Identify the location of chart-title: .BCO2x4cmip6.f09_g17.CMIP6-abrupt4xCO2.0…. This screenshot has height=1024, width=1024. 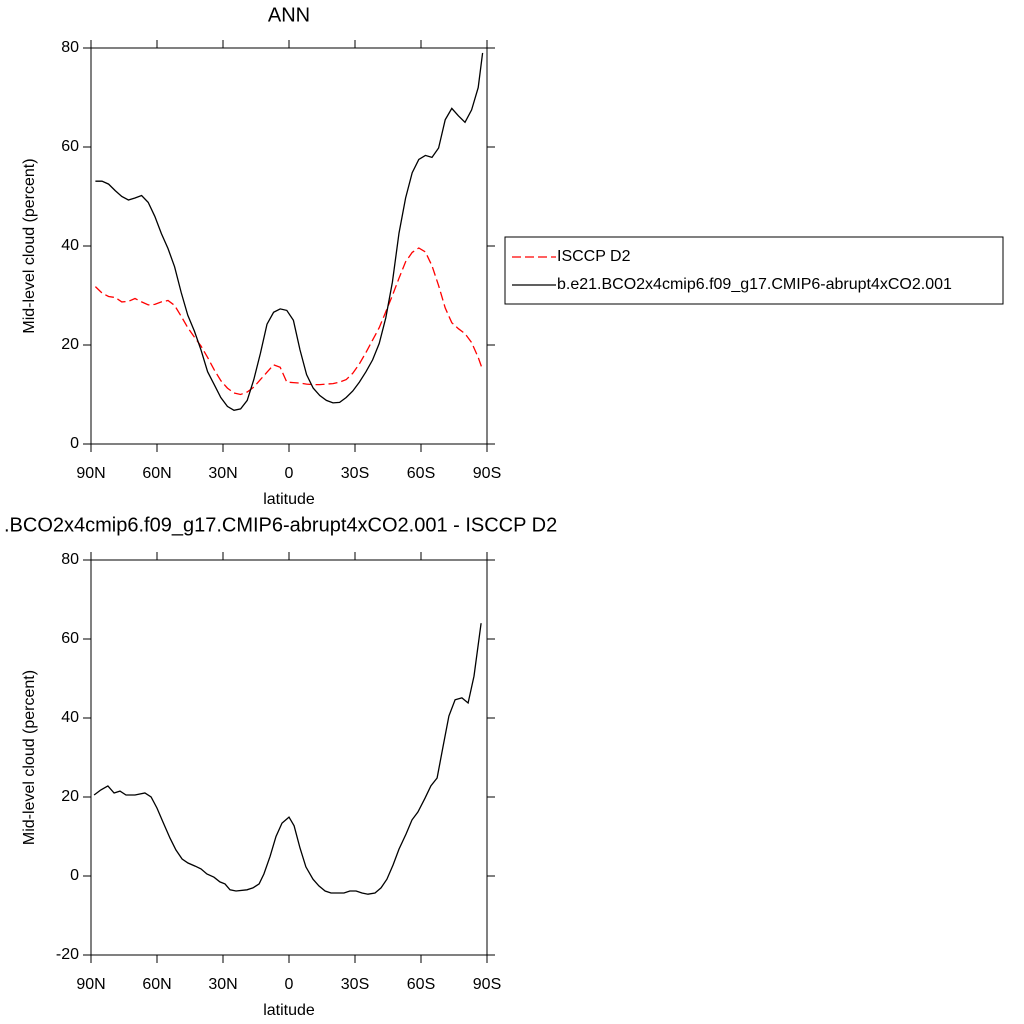
(280, 525).